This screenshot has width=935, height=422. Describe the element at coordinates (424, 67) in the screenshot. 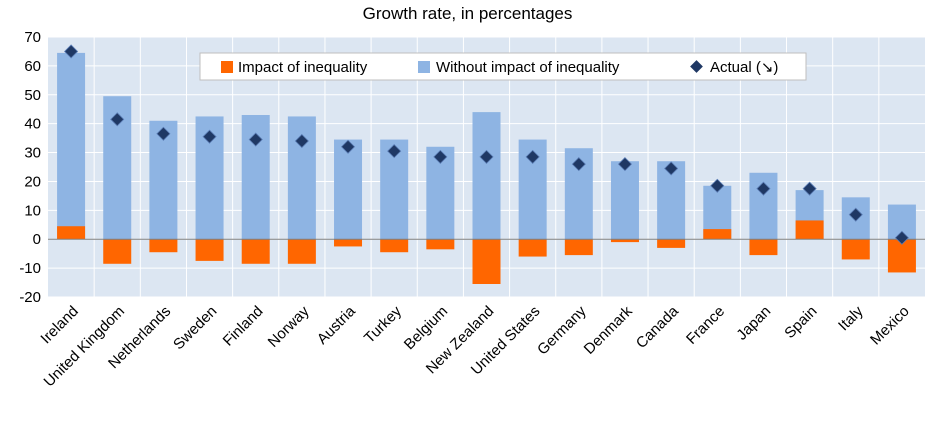

I see `legend-swatch-without` at that location.